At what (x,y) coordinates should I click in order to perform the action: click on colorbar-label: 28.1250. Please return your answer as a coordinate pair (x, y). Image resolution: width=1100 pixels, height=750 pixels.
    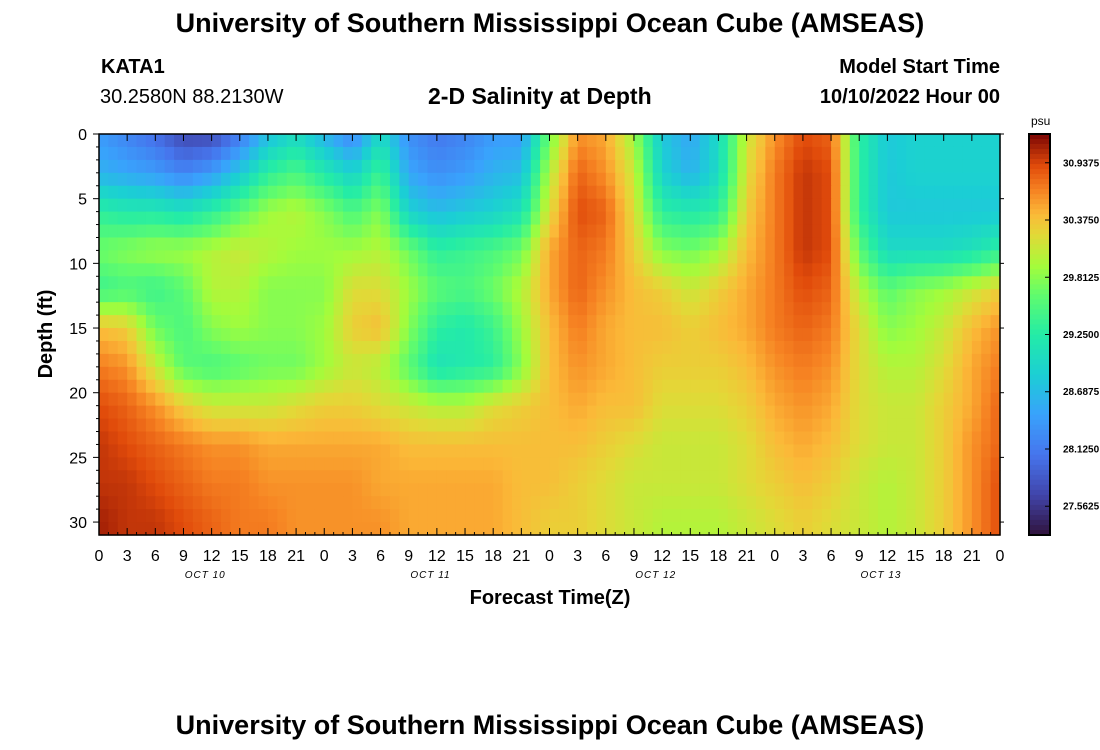
    Looking at the image, I should click on (1081, 449).